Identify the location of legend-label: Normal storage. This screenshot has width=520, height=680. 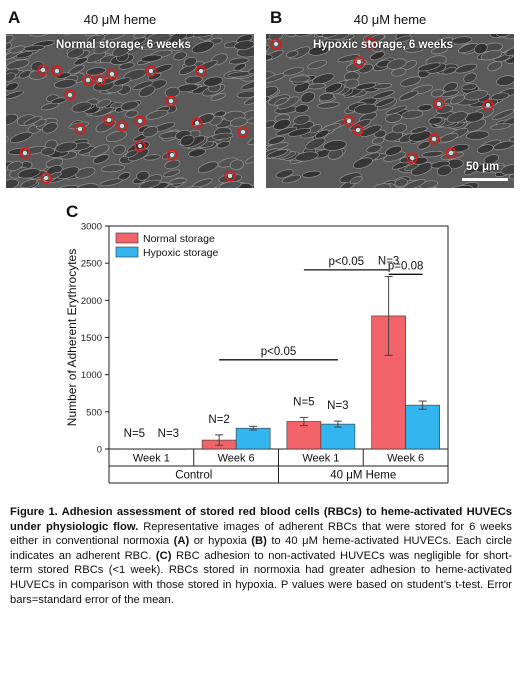
(179, 239).